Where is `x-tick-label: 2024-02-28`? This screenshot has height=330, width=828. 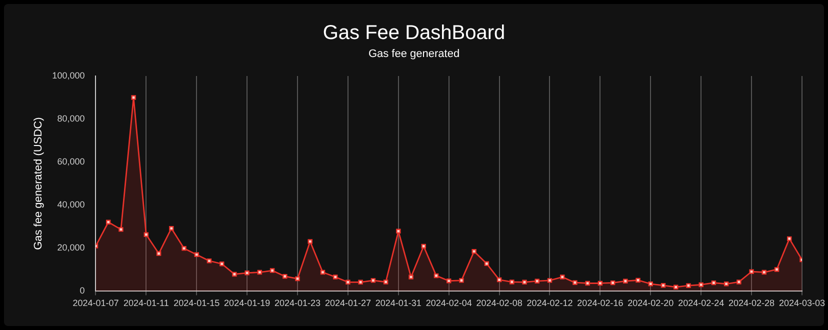
x-tick-label: 2024-02-28 is located at coordinates (751, 303).